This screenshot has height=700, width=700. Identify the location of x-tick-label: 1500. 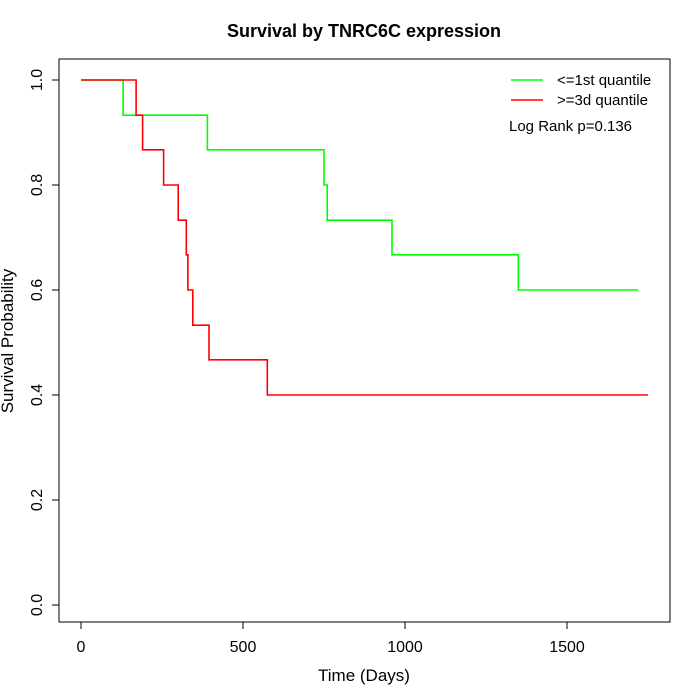
(567, 647).